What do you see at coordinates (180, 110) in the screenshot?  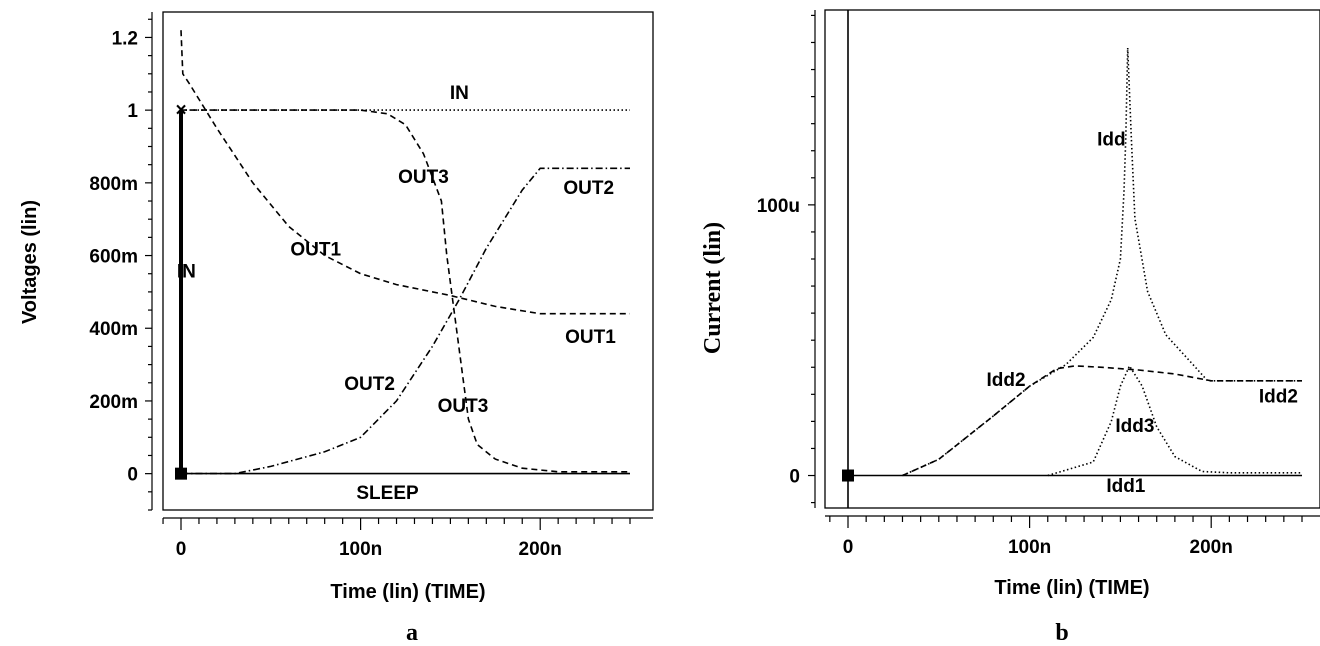 I see `cross-marker: ×` at bounding box center [180, 110].